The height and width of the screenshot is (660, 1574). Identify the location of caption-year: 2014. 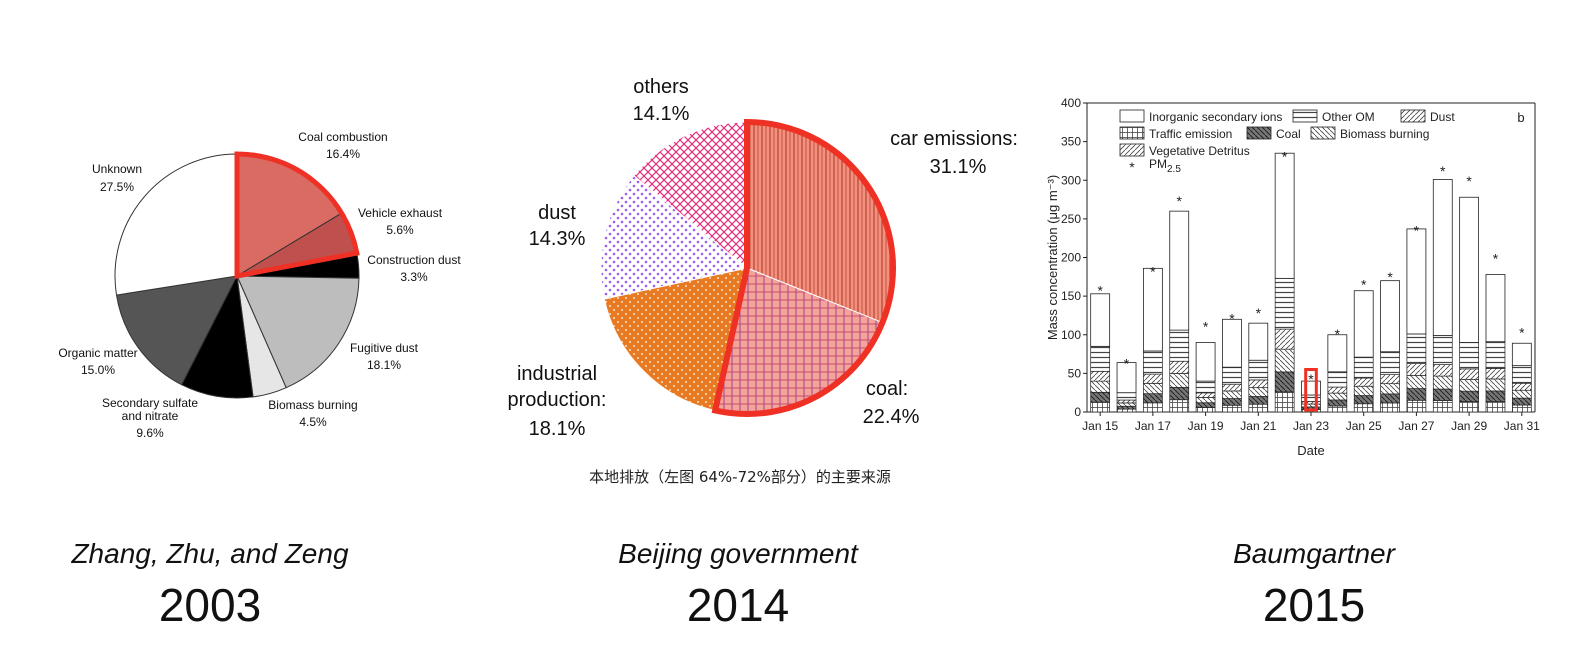
(738, 605).